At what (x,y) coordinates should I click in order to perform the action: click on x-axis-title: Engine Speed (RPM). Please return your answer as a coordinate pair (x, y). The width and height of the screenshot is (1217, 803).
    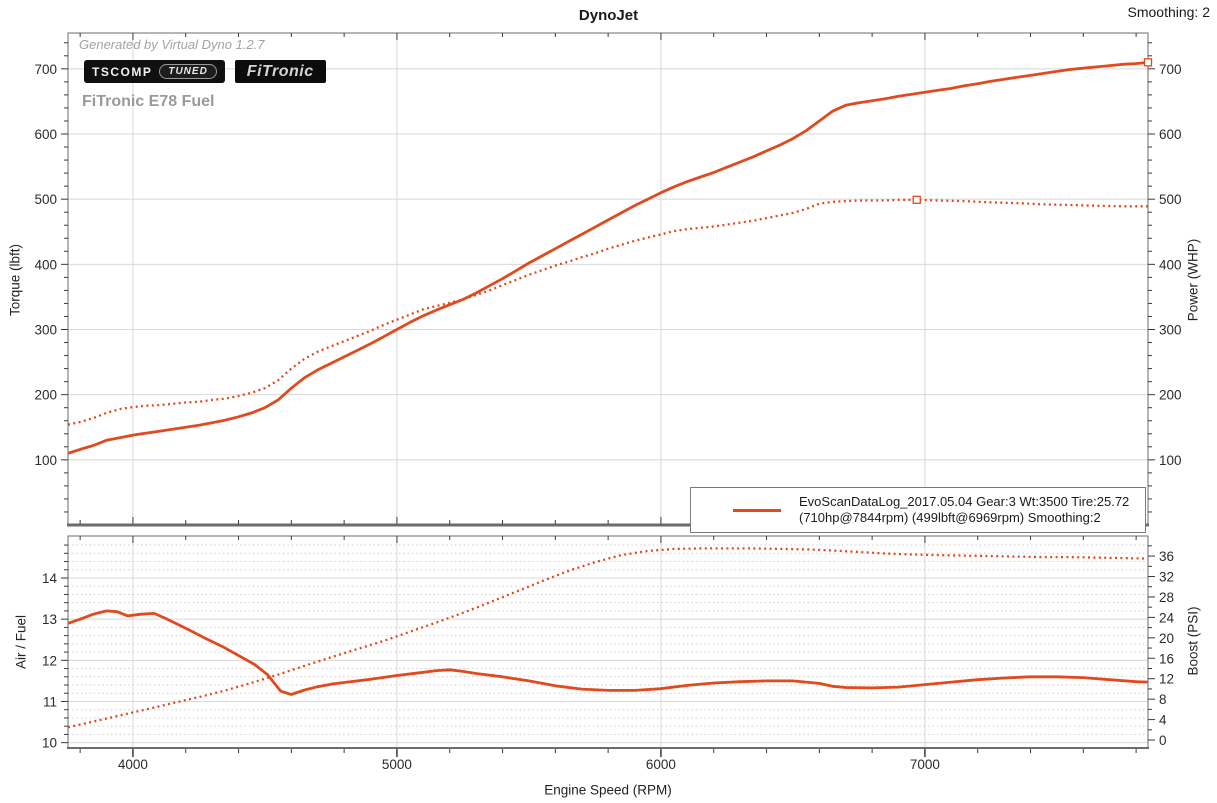
    Looking at the image, I should click on (608, 790).